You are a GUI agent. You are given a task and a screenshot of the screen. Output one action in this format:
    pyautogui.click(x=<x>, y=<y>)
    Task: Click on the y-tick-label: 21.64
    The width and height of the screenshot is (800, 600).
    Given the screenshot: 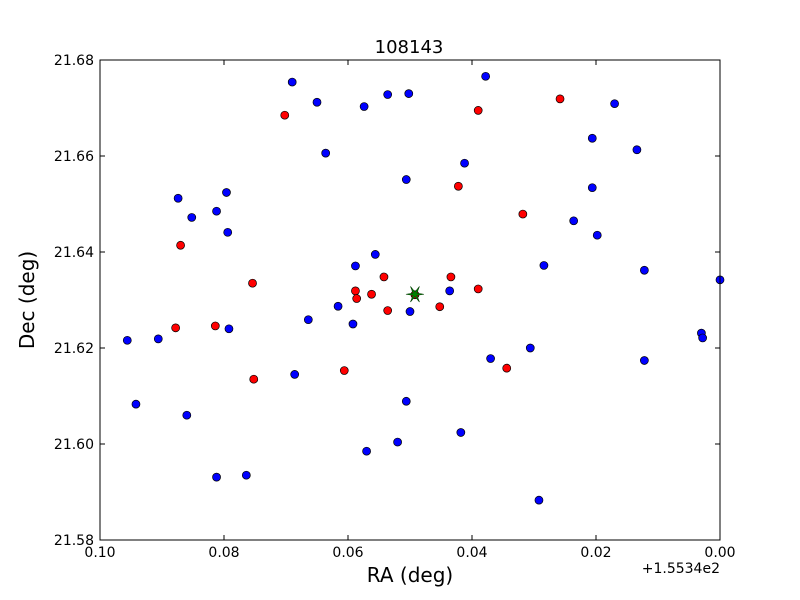 What is the action you would take?
    pyautogui.click(x=74, y=253)
    